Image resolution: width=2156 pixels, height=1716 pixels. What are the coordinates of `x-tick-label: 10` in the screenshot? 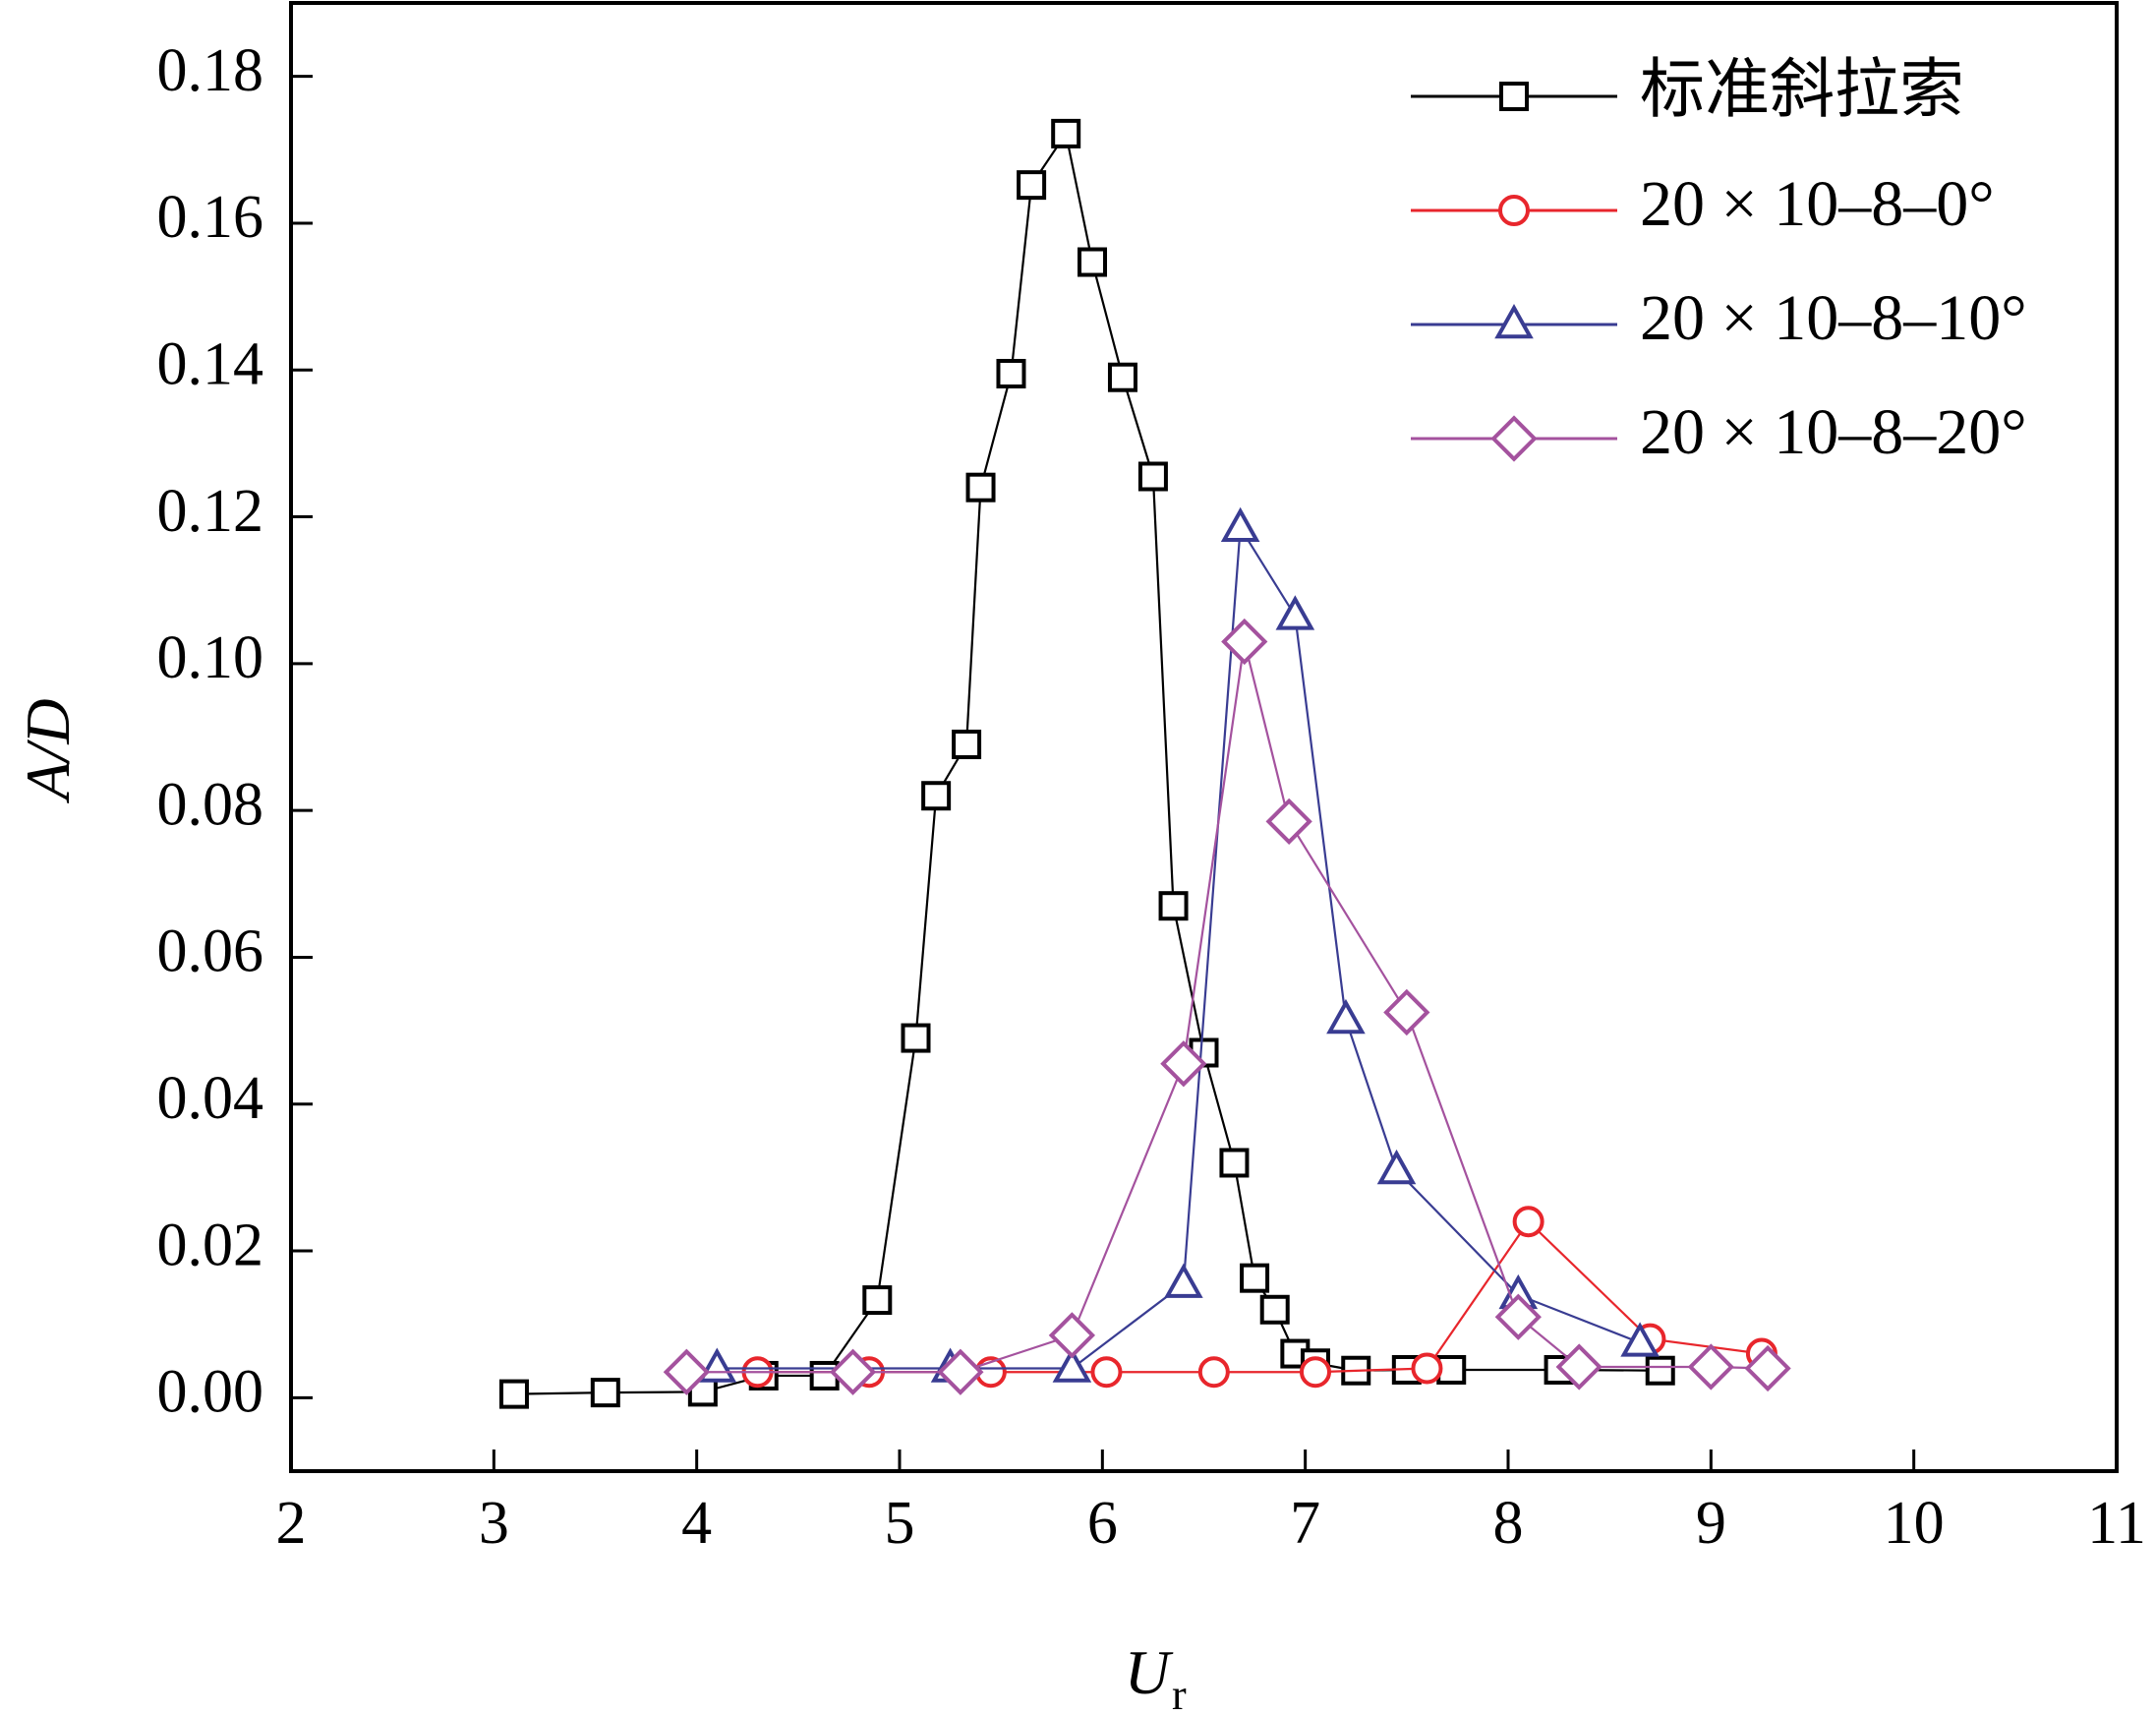 It's located at (1914, 1523).